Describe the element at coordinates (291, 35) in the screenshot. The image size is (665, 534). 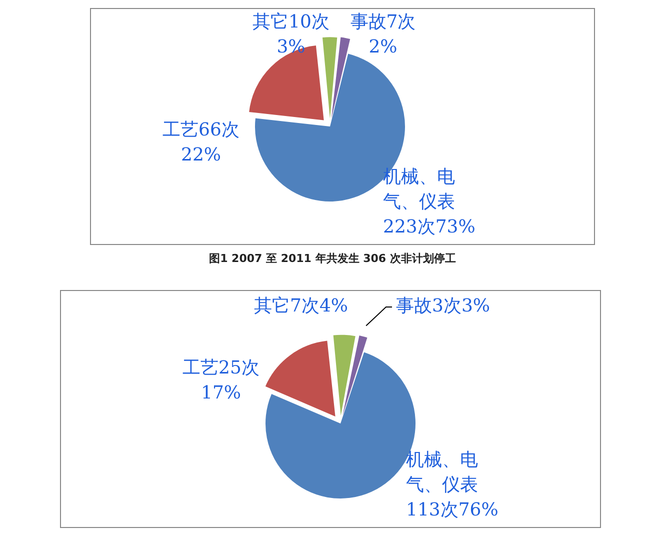
I see `slice-label: 其它10次3%` at that location.